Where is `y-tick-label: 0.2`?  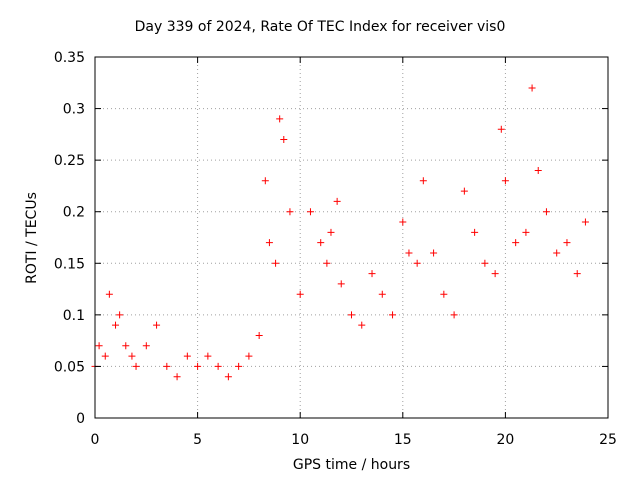
y-tick-label: 0.2 is located at coordinates (74, 213).